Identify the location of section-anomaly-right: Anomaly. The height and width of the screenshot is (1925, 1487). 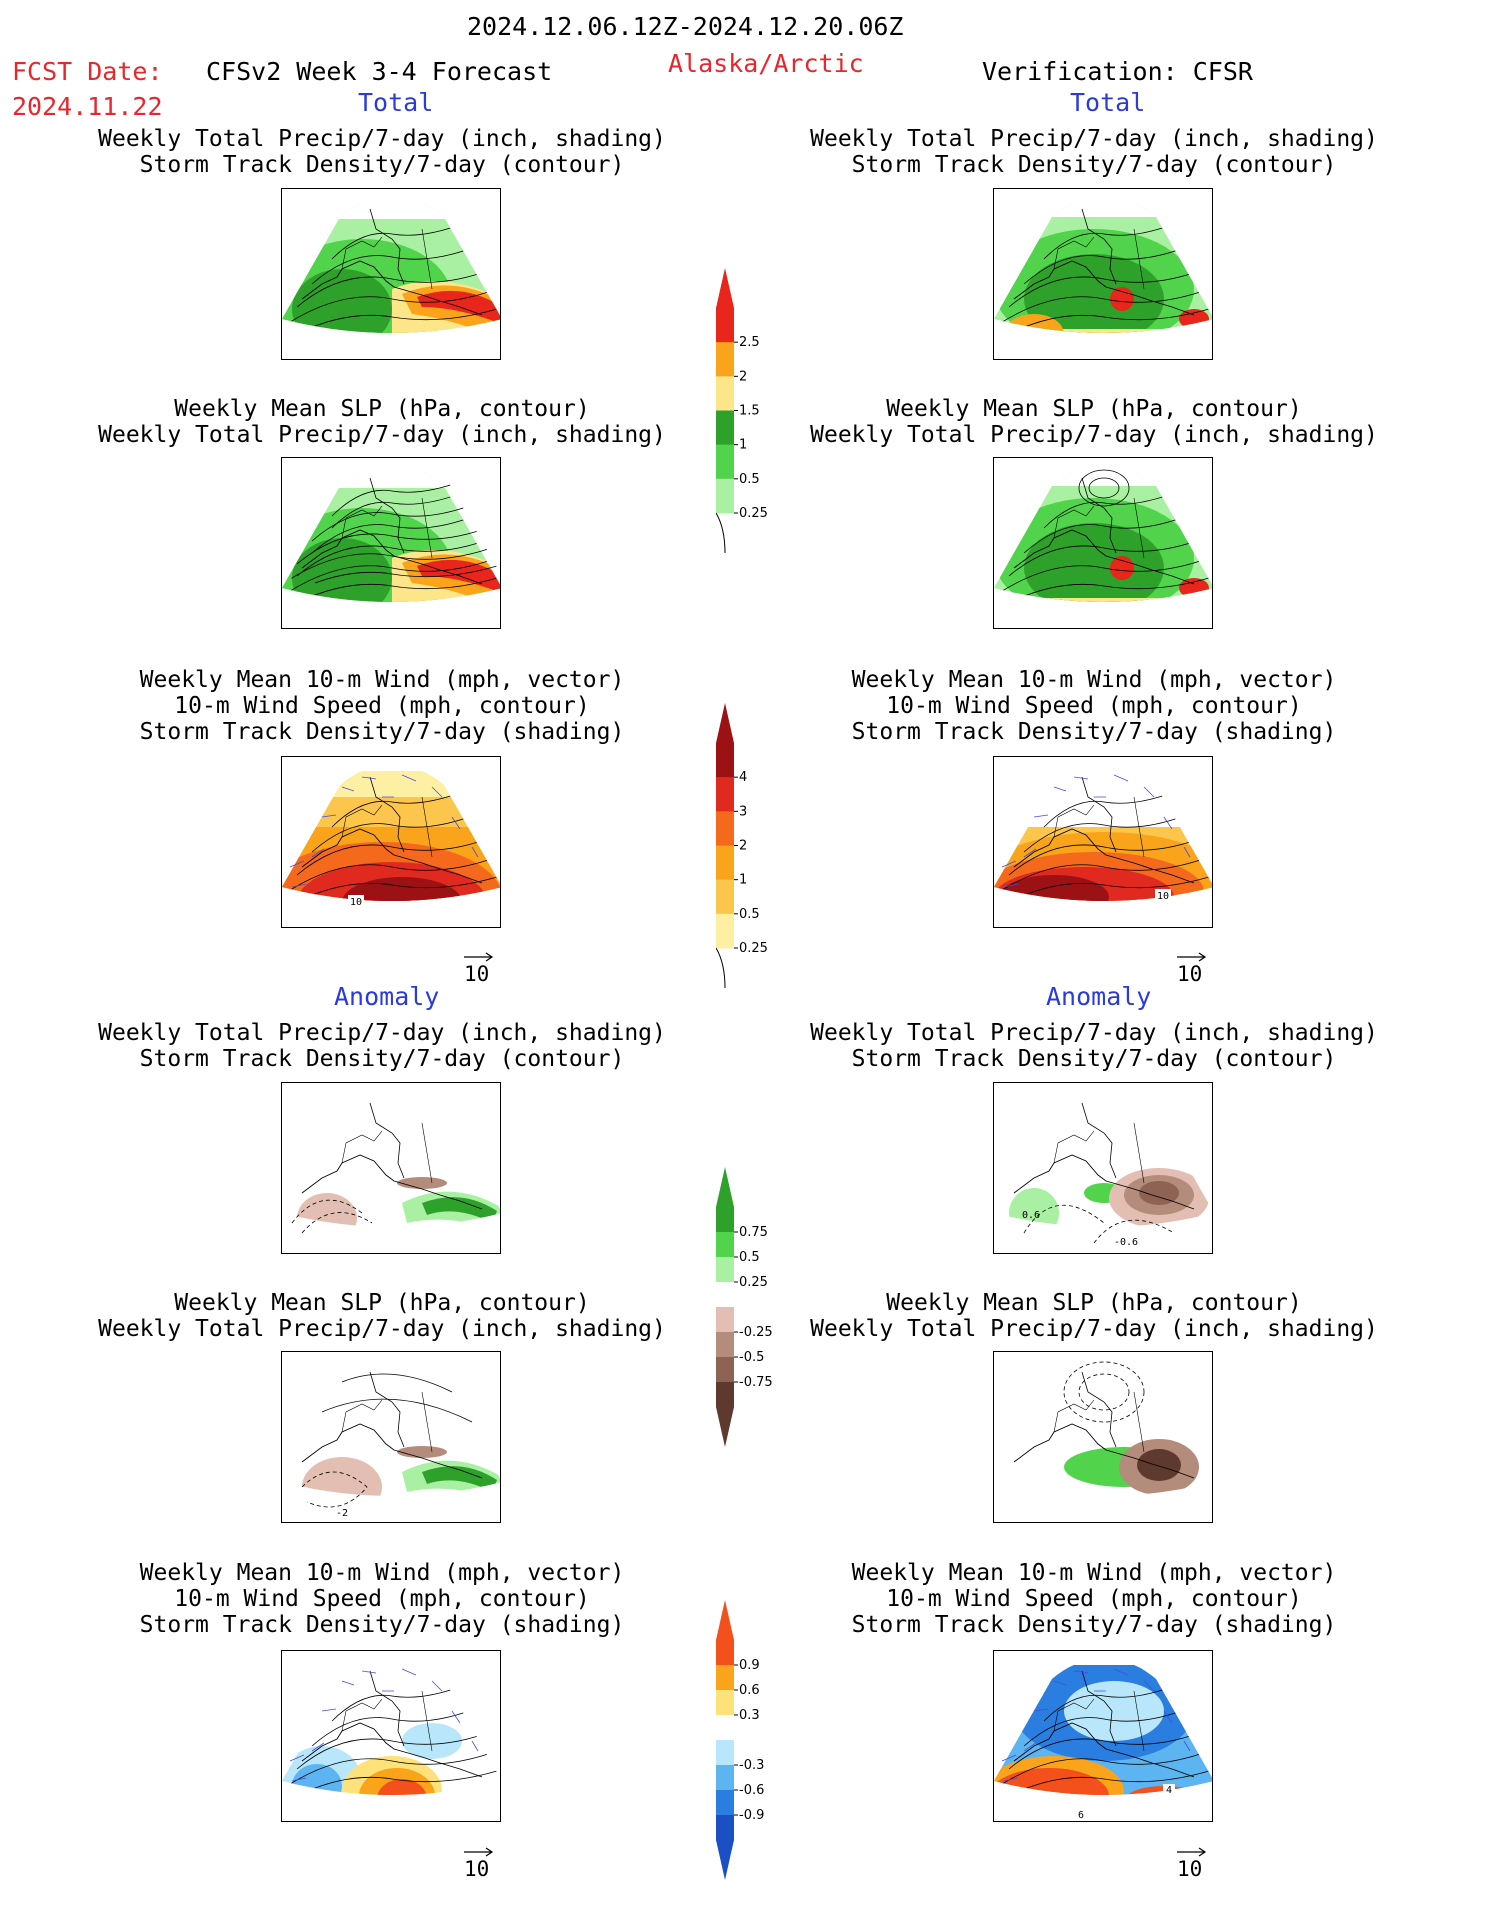
(1099, 996).